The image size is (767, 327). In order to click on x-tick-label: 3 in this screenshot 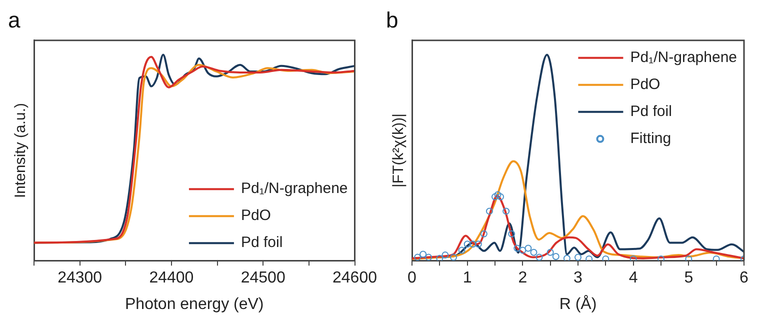, I will do `click(578, 278)`.